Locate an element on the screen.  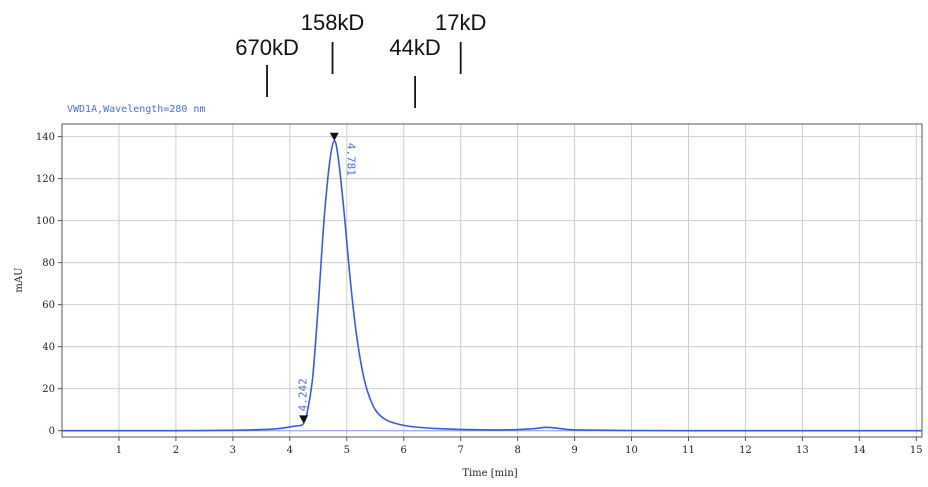
y-tick-label: 0 is located at coordinates (52, 431).